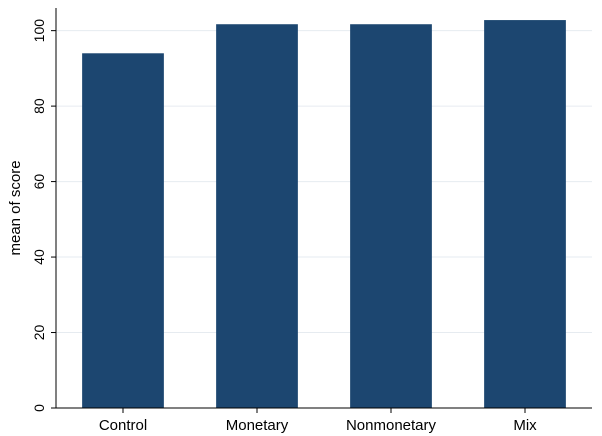 Image resolution: width=602 pixels, height=436 pixels. I want to click on y-tick-label: 0, so click(39, 408).